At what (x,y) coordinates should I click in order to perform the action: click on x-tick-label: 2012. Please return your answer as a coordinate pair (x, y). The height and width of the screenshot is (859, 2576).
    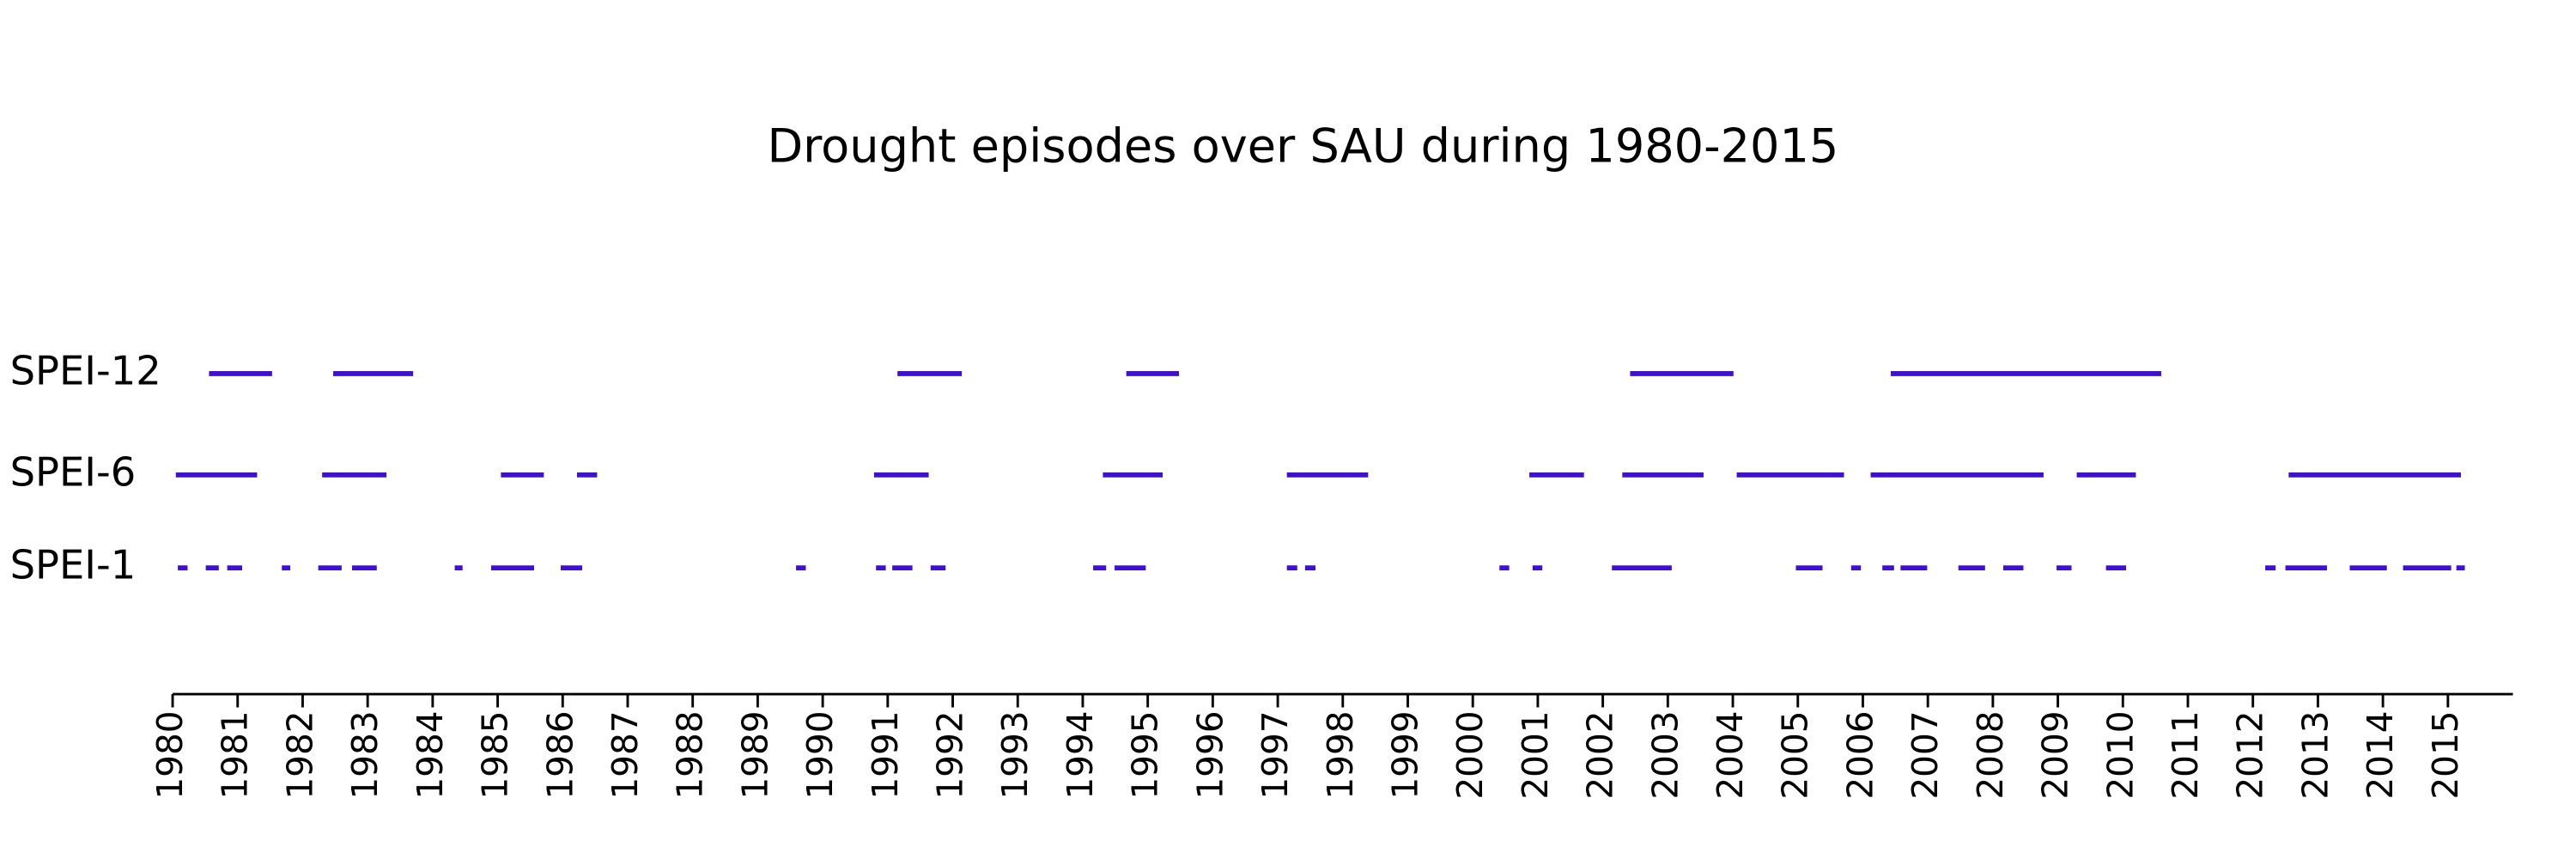
    Looking at the image, I should click on (2251, 755).